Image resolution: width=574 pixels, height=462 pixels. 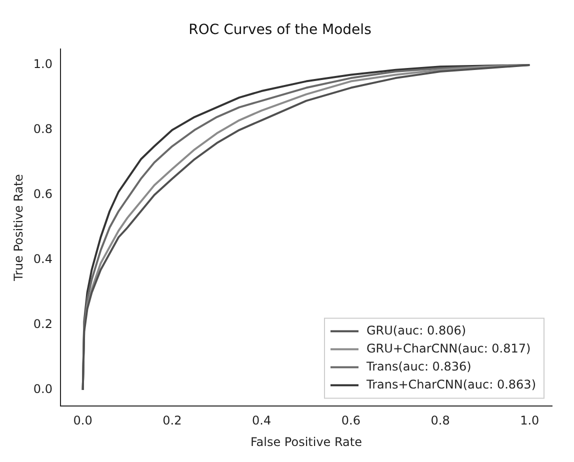 I want to click on y-tick-label: 1.0, so click(x=42, y=64).